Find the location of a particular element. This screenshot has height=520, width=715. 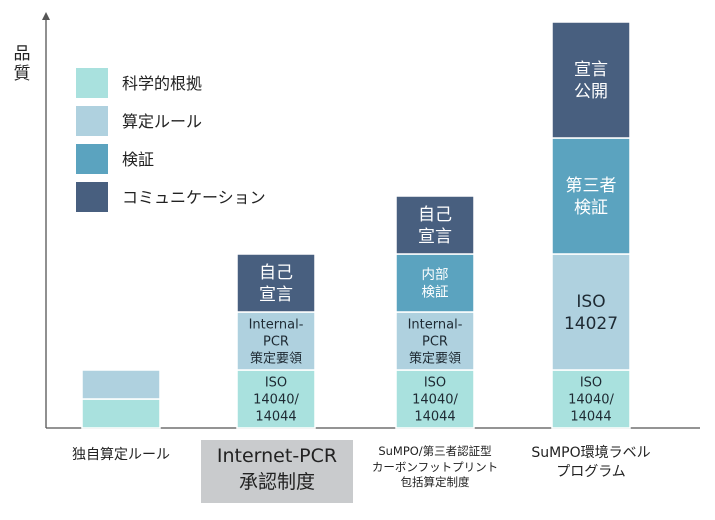

category-label-line: 承認制度 is located at coordinates (276, 481).